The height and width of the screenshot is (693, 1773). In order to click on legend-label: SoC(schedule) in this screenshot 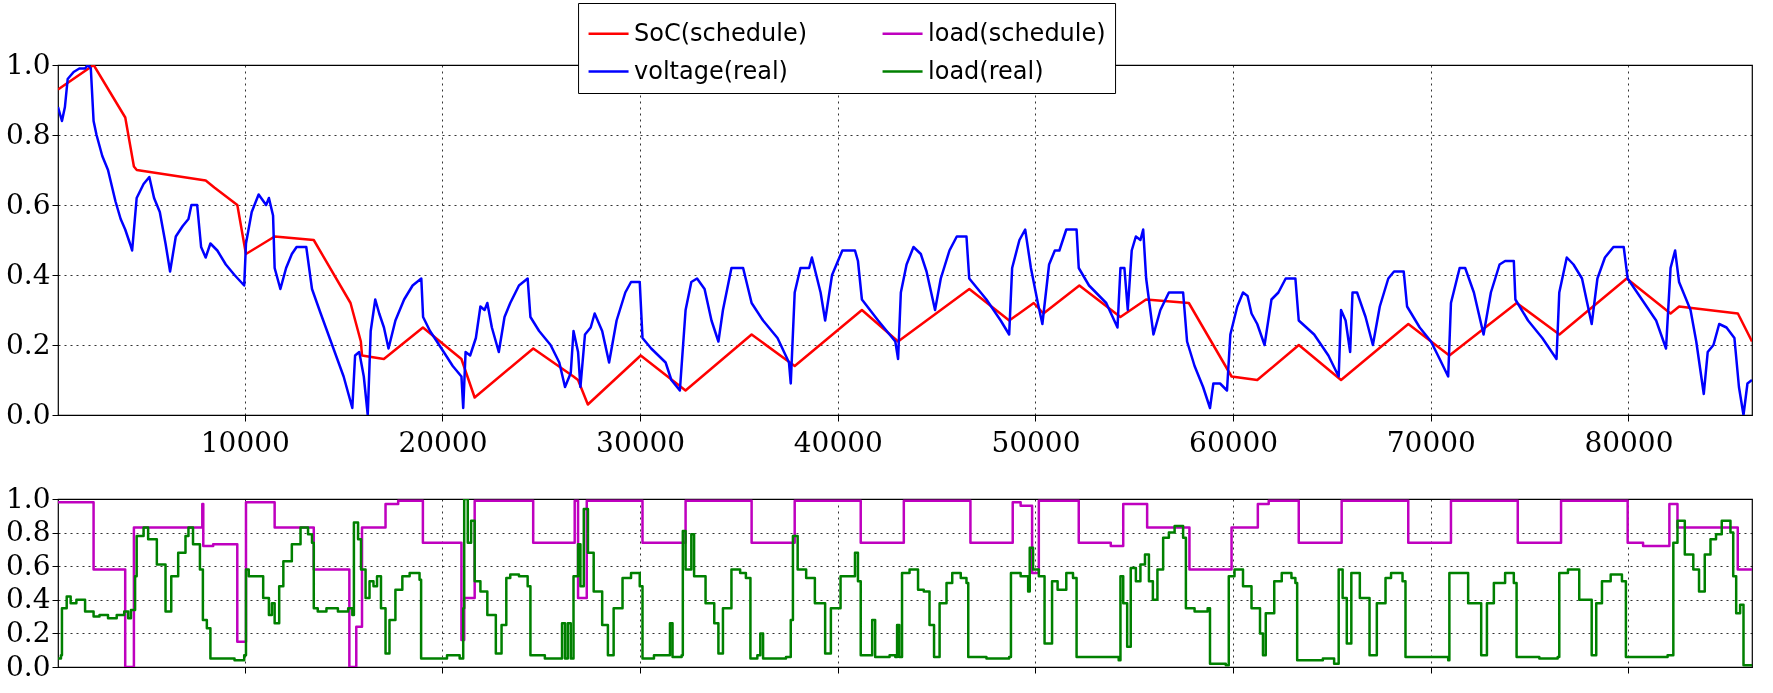, I will do `click(721, 32)`.